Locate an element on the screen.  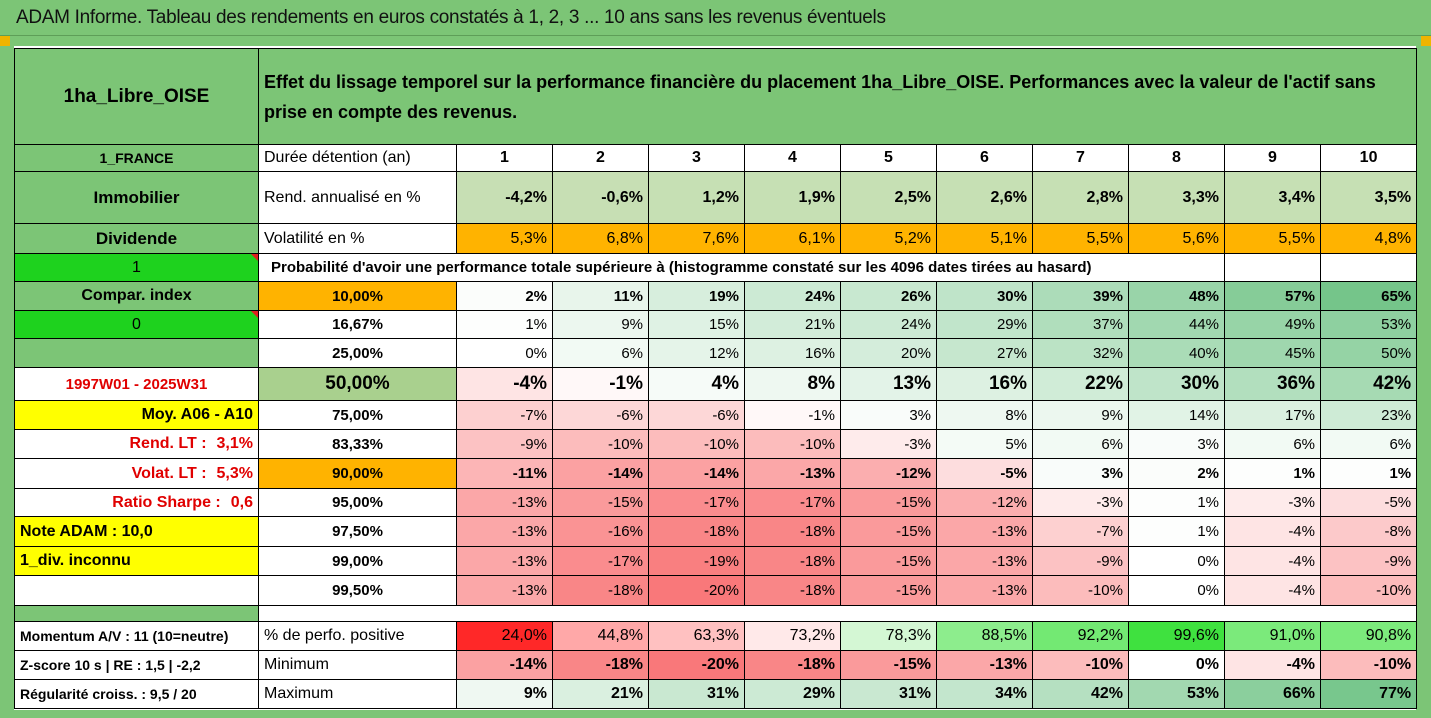
positive-performance-value: 90,8% is located at coordinates (1368, 636).